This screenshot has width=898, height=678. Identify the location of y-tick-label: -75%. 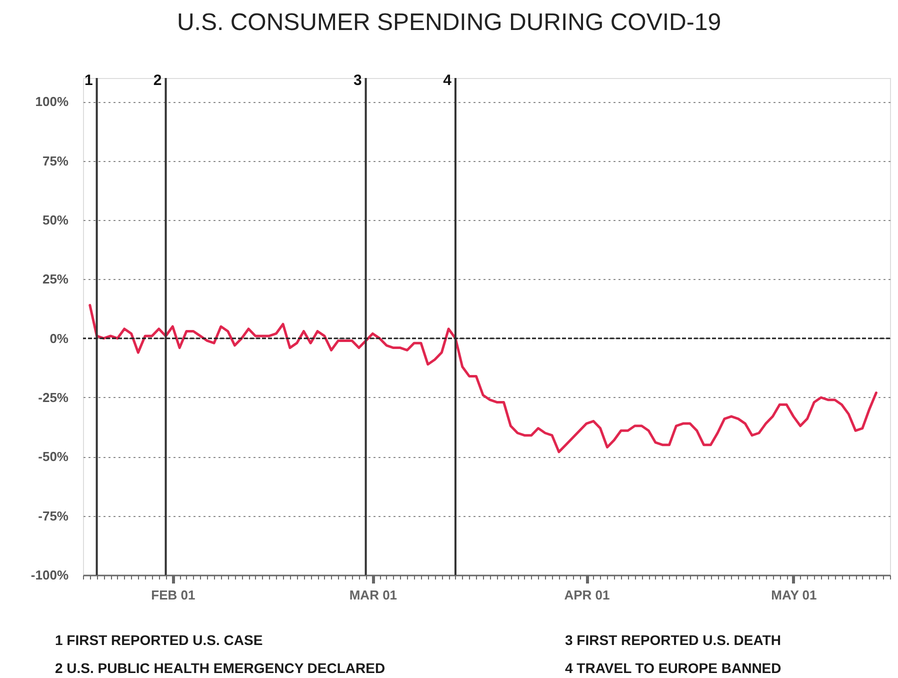
(53, 516).